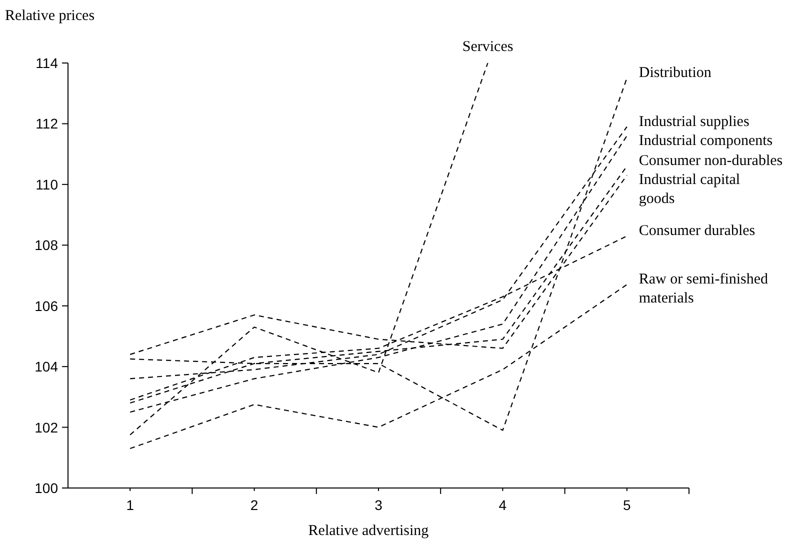  Describe the element at coordinates (130, 505) in the screenshot. I see `x-tick-label: 1` at that location.